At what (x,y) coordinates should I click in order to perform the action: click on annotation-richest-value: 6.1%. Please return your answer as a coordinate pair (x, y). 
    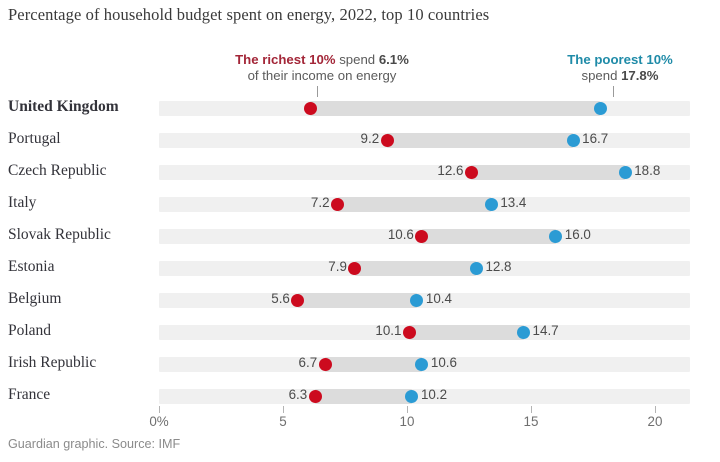
    Looking at the image, I should click on (393, 59).